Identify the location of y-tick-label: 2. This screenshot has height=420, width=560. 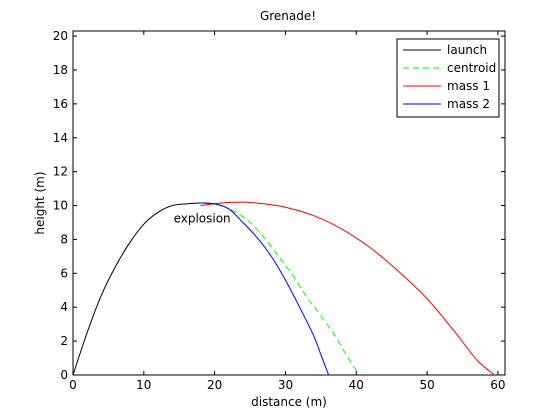
(64, 341).